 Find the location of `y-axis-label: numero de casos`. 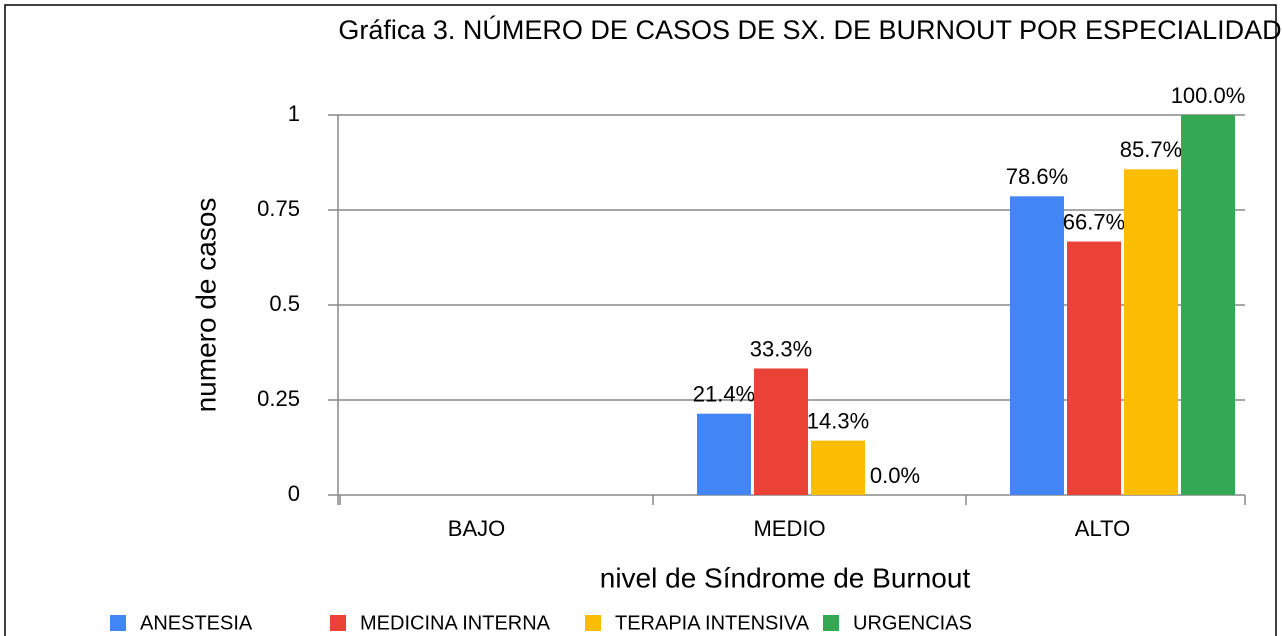

y-axis-label: numero de casos is located at coordinates (205, 305).